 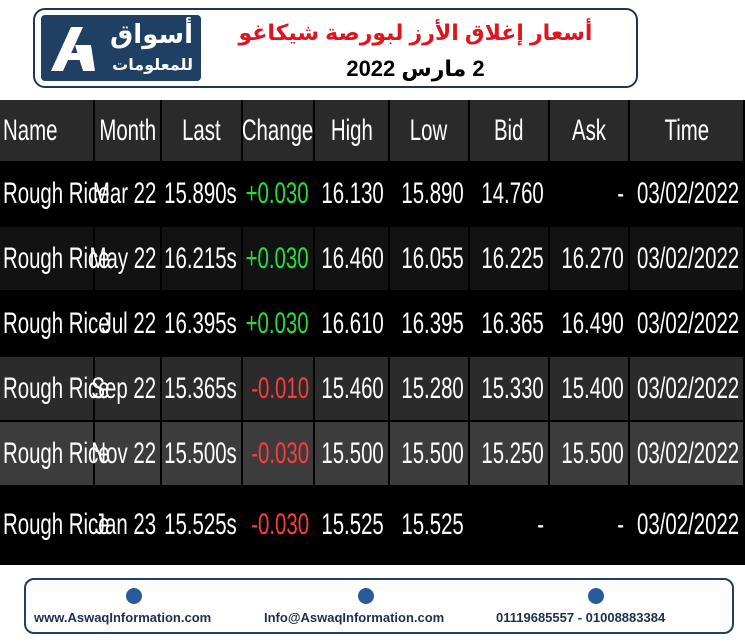 I want to click on table-cell: 15.400, so click(x=590, y=388).